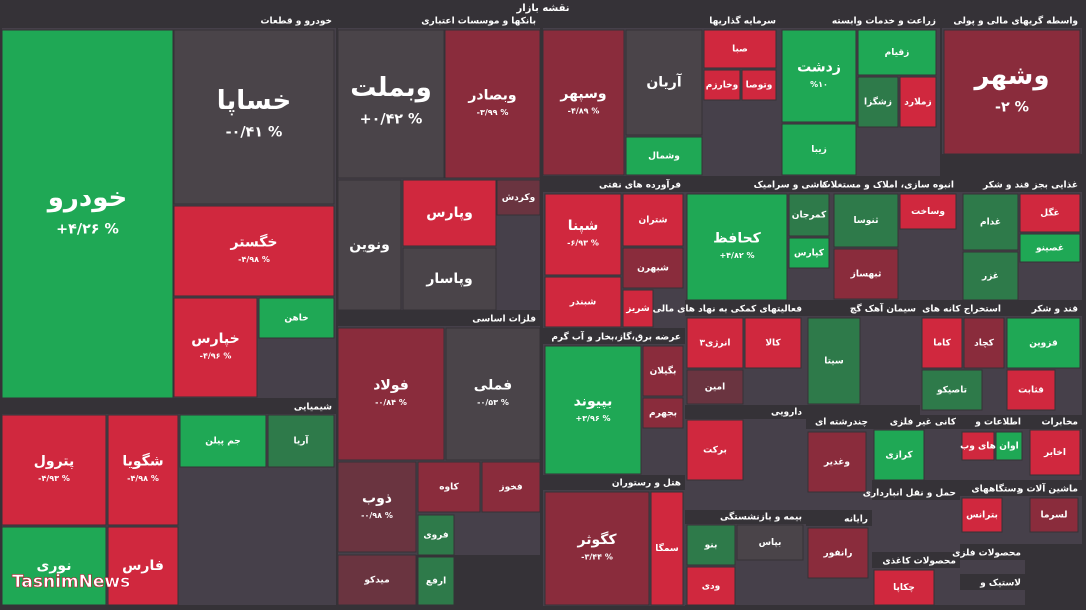 The width and height of the screenshot is (1086, 610). Describe the element at coordinates (391, 386) in the screenshot. I see `tile-symbol: فولاد` at that location.